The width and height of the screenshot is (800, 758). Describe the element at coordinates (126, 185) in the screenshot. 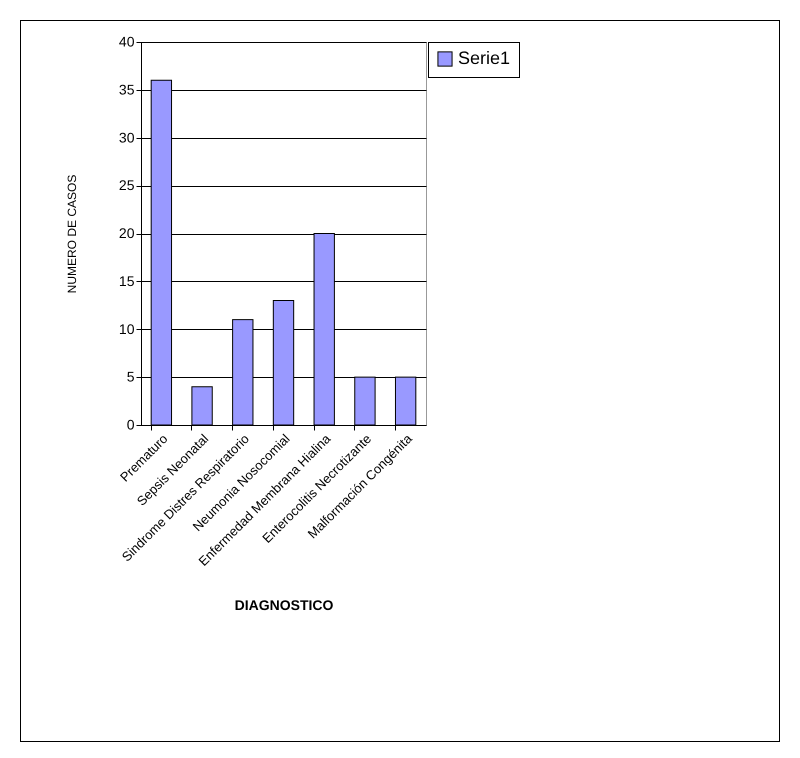

I see `y-tick-label: 25` at that location.